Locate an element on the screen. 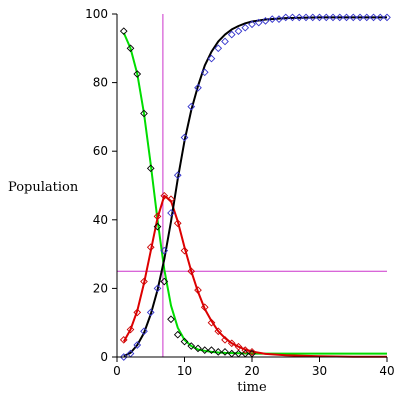 Image resolution: width=400 pixels, height=400 pixels. x-tick-label: 40 is located at coordinates (386, 371).